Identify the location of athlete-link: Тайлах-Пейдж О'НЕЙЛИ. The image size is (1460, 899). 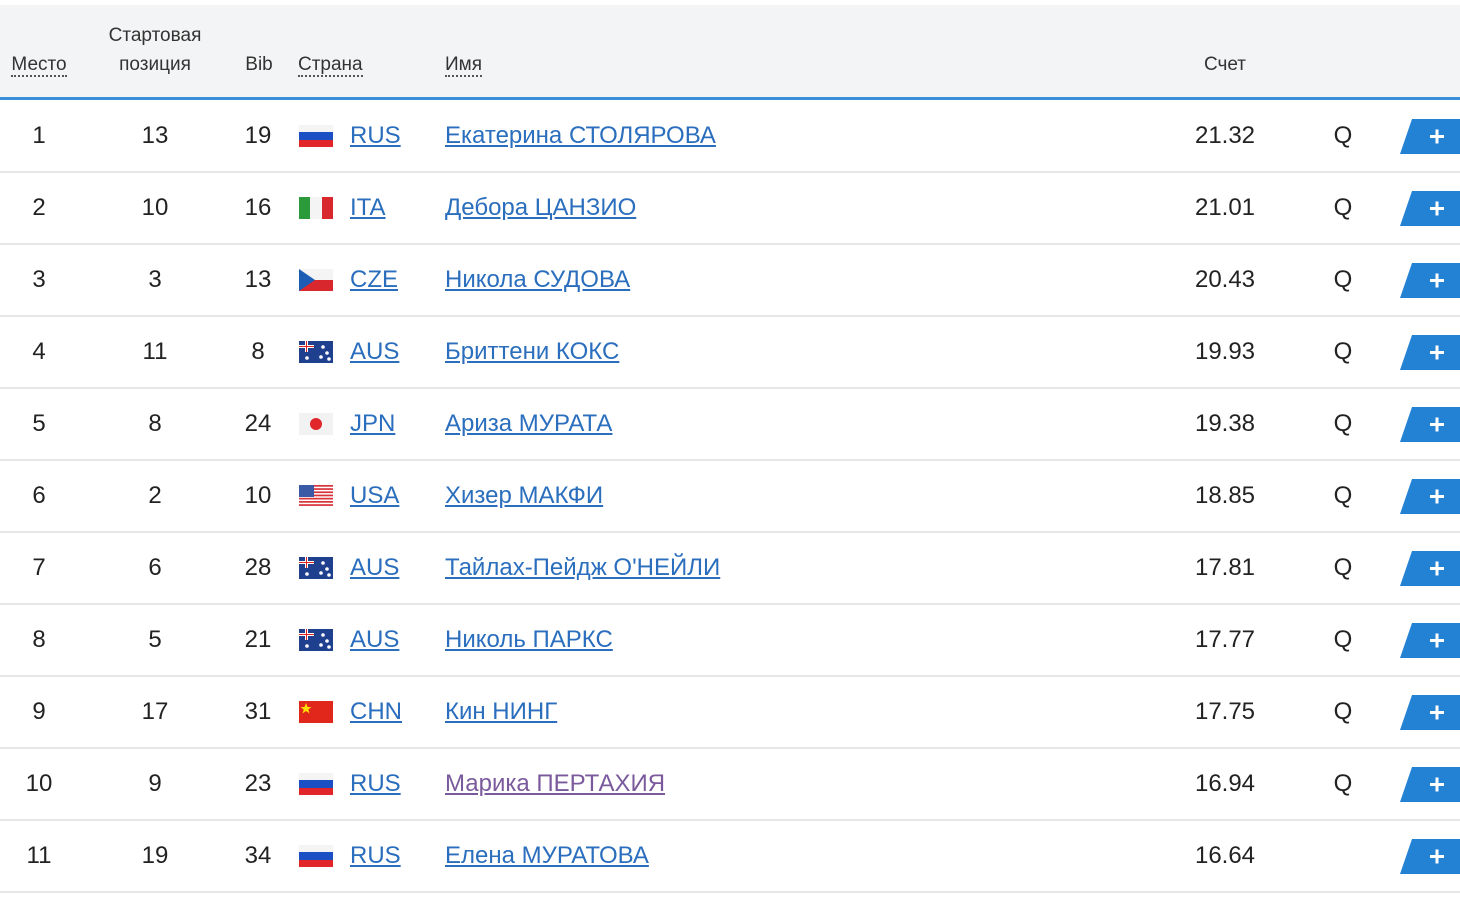
(583, 567).